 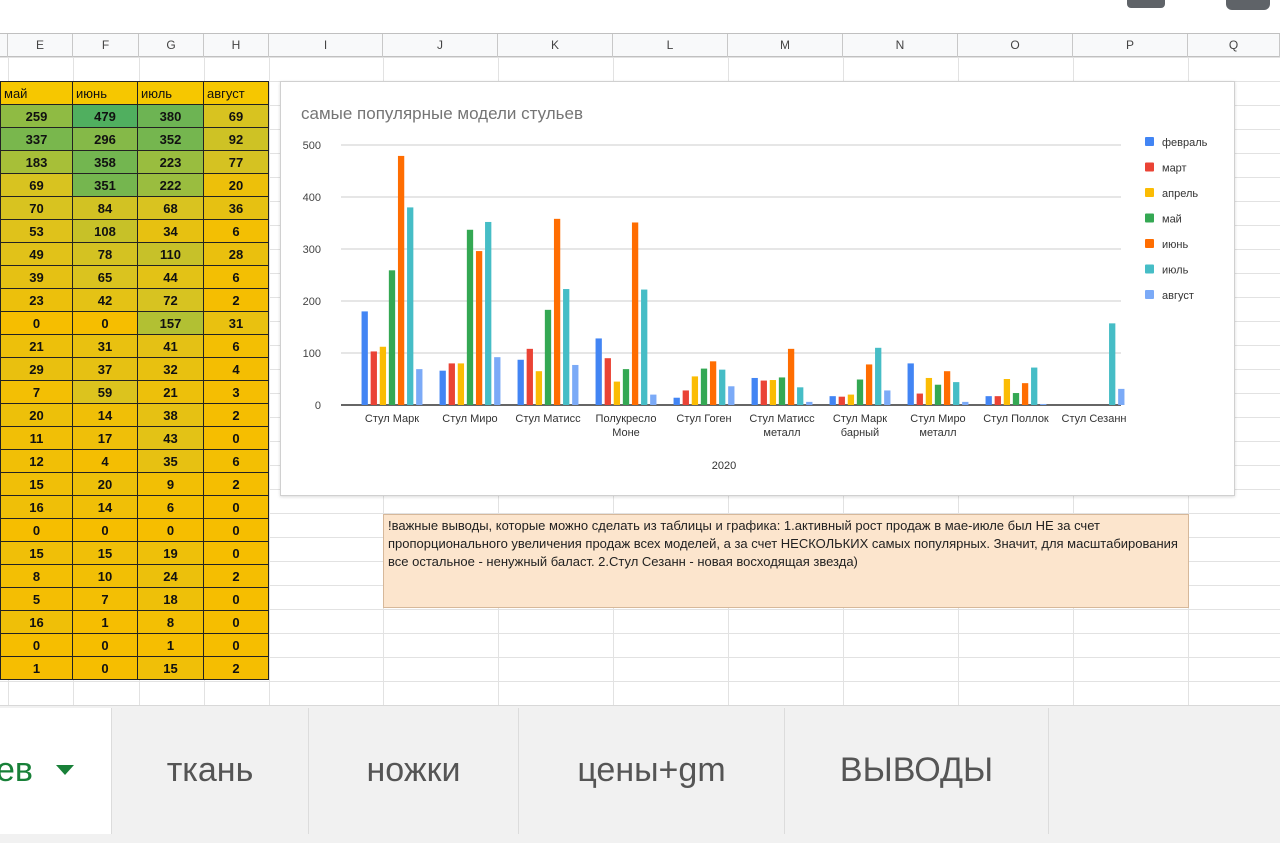 I want to click on table-cell: 39, so click(x=36, y=277).